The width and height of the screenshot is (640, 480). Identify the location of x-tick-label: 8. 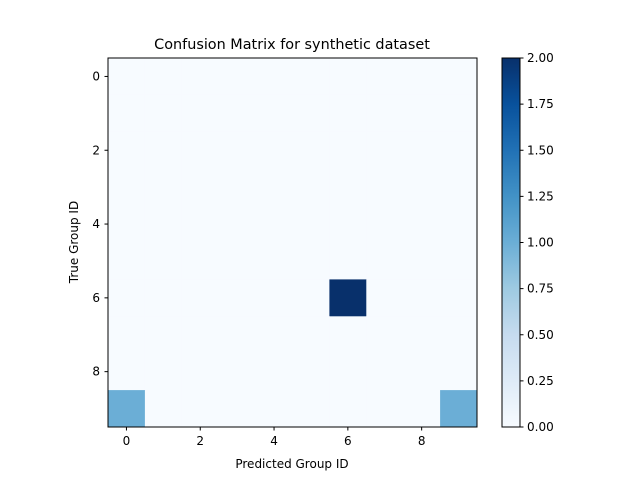
(422, 441).